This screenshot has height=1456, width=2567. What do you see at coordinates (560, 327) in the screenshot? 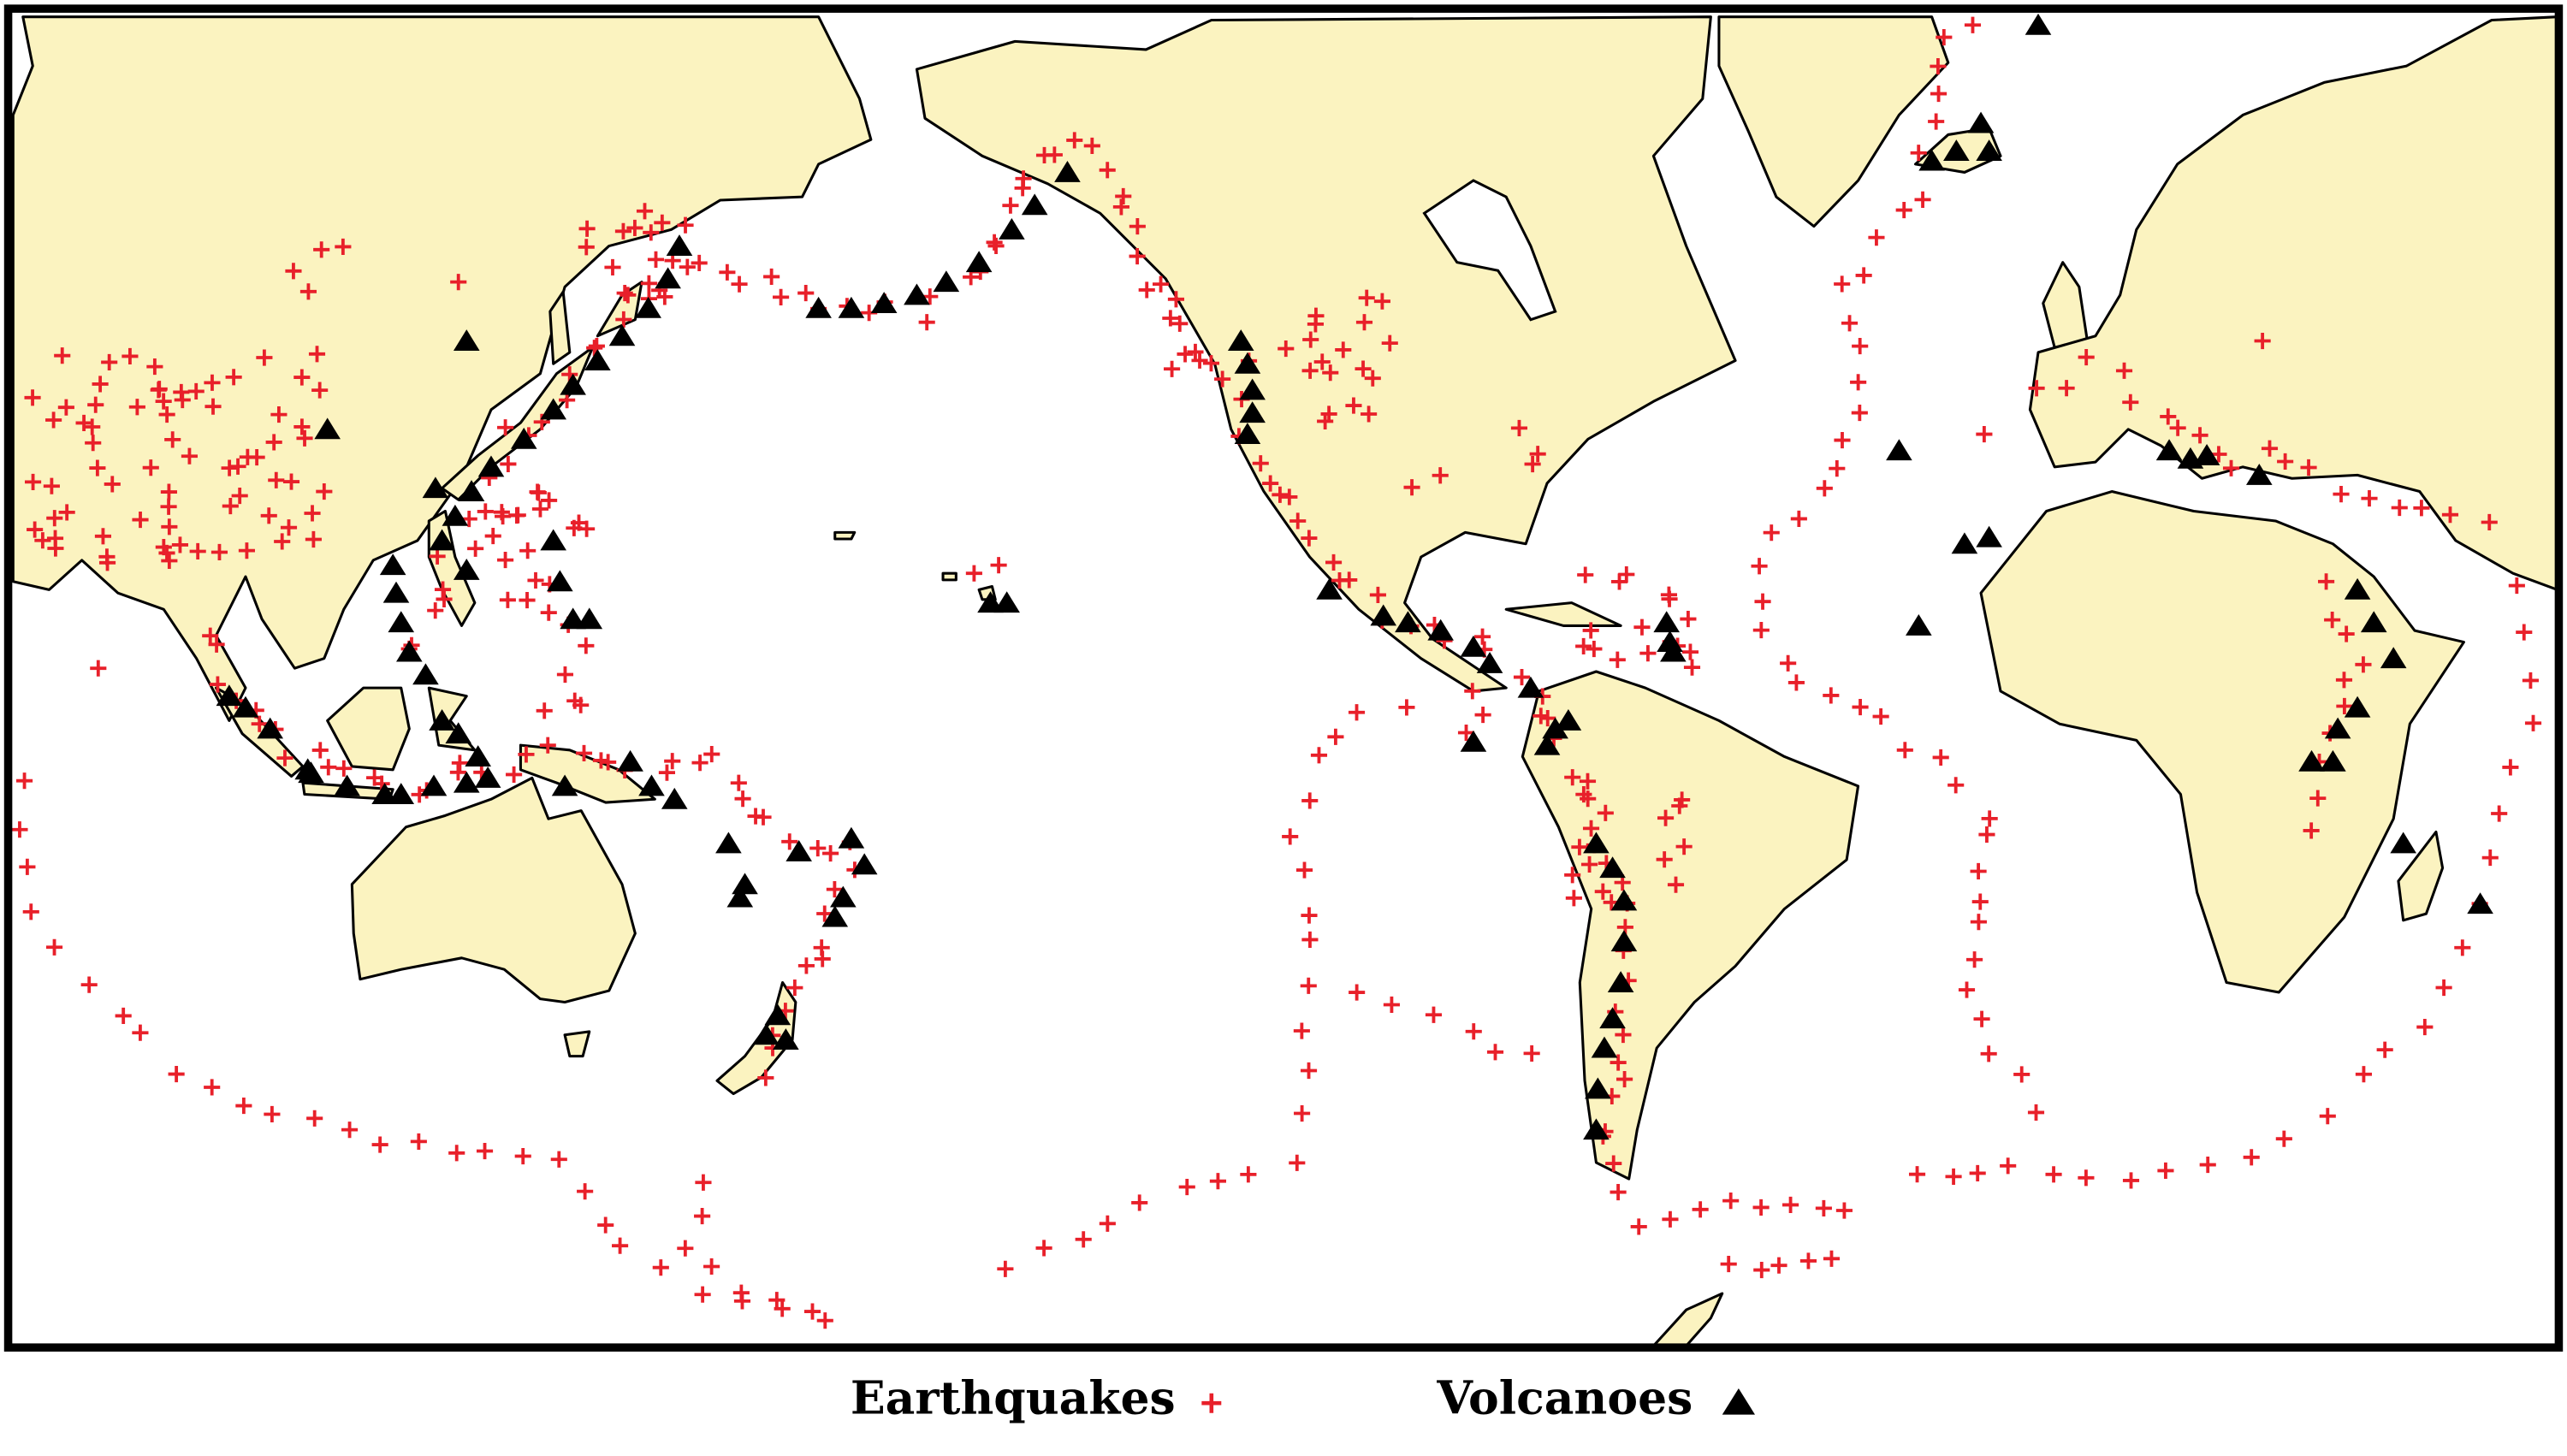
I see `sakhalin` at bounding box center [560, 327].